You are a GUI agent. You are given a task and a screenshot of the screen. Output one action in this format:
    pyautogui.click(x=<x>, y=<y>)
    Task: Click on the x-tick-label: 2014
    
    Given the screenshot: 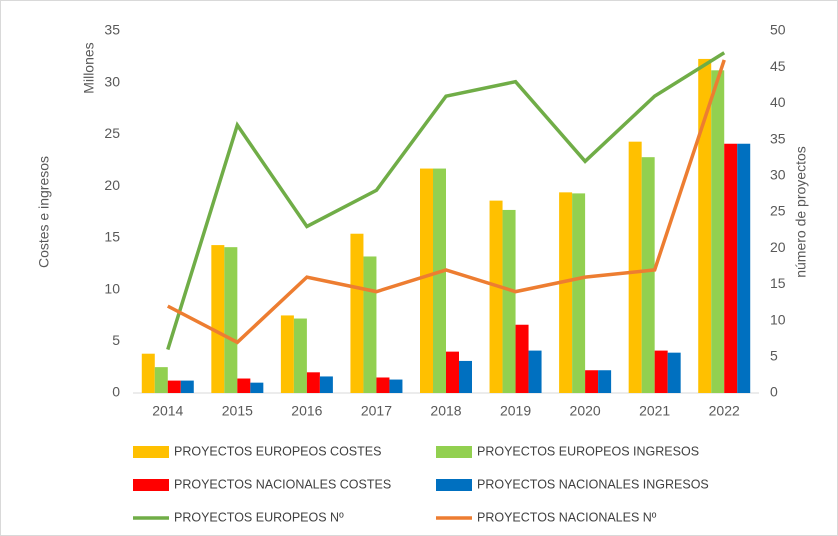 What is the action you would take?
    pyautogui.click(x=167, y=411)
    